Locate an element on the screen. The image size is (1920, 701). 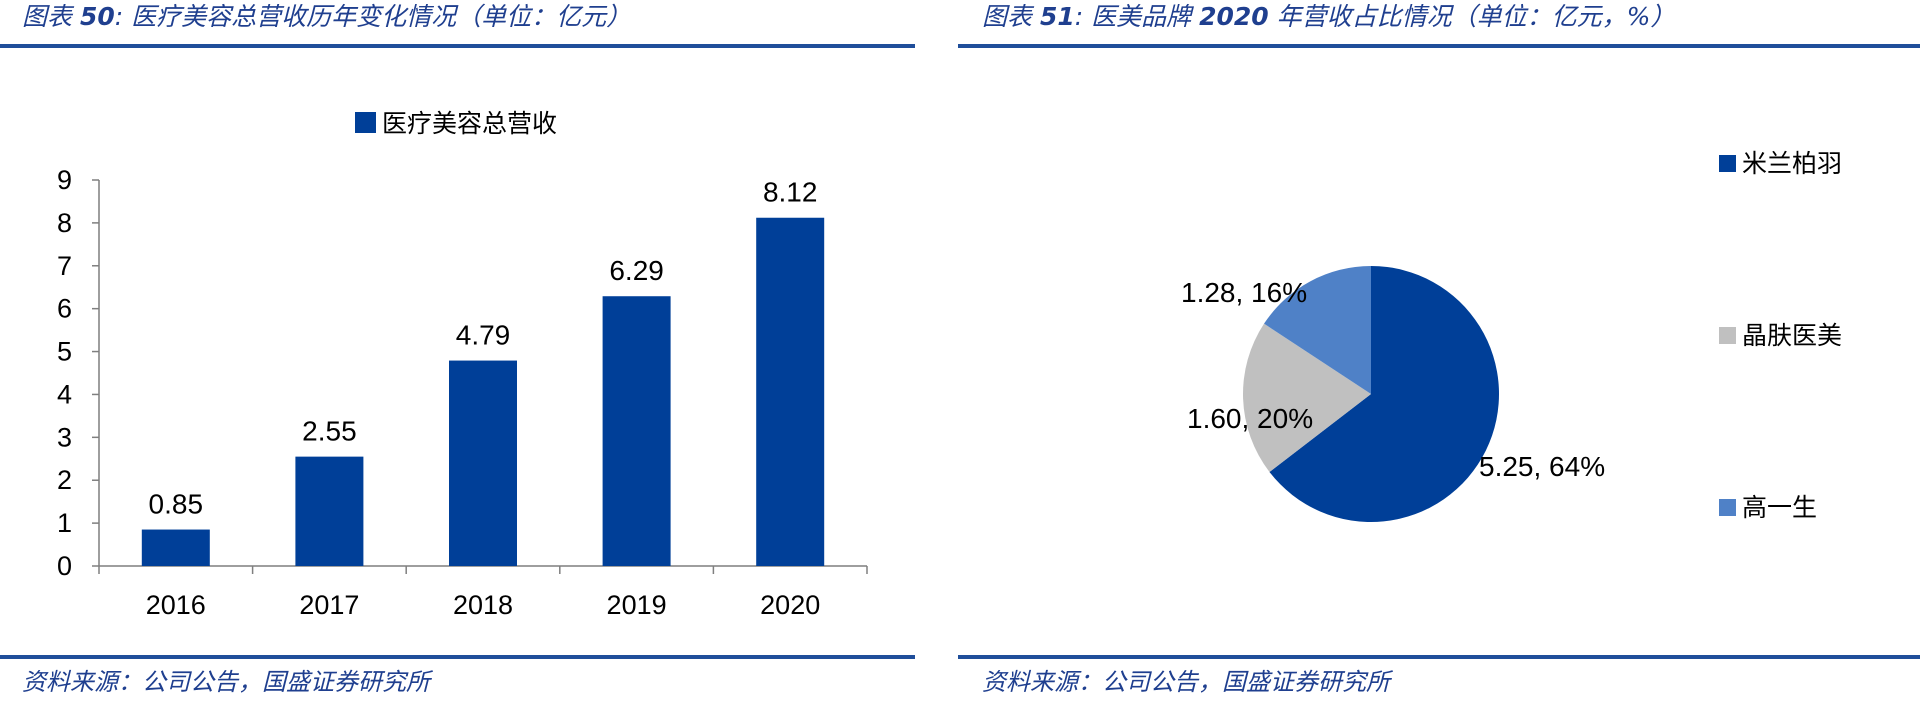
bar-value-label: 2.55 is located at coordinates (329, 431).